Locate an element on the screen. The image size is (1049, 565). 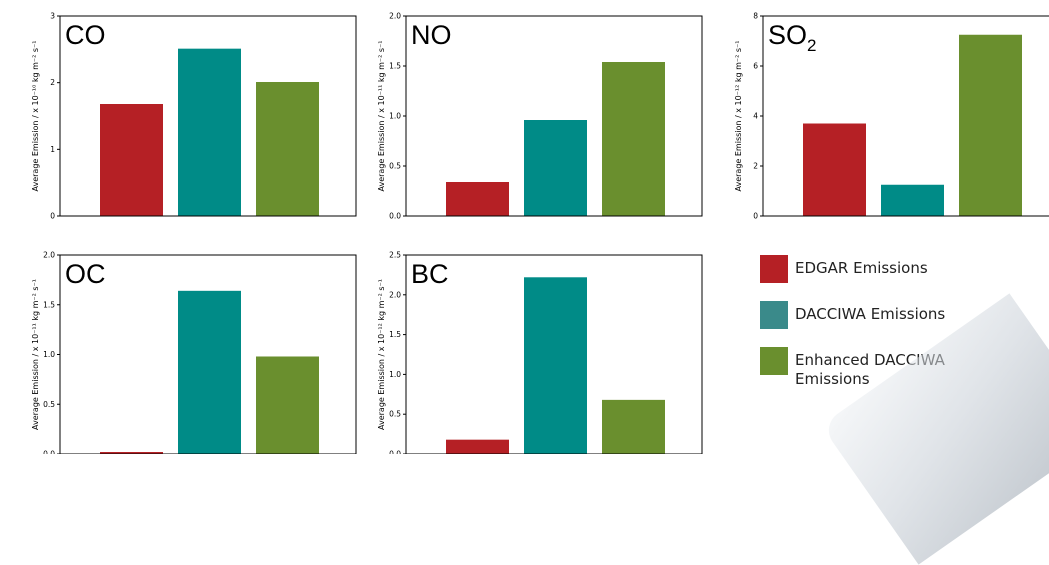
legend-item-edgar: EDGAR Emissions is located at coordinates (900, 269).